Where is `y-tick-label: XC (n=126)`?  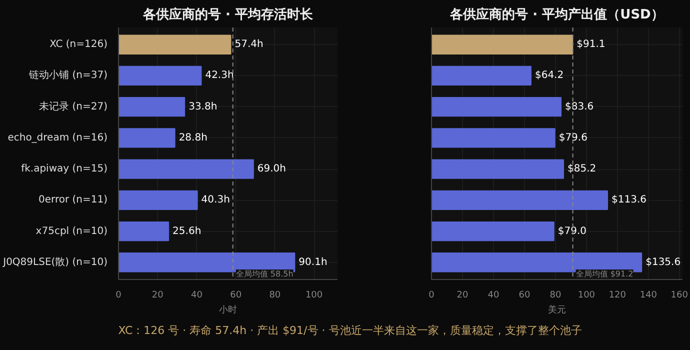
y-tick-label: XC (n=126) is located at coordinates (79, 44).